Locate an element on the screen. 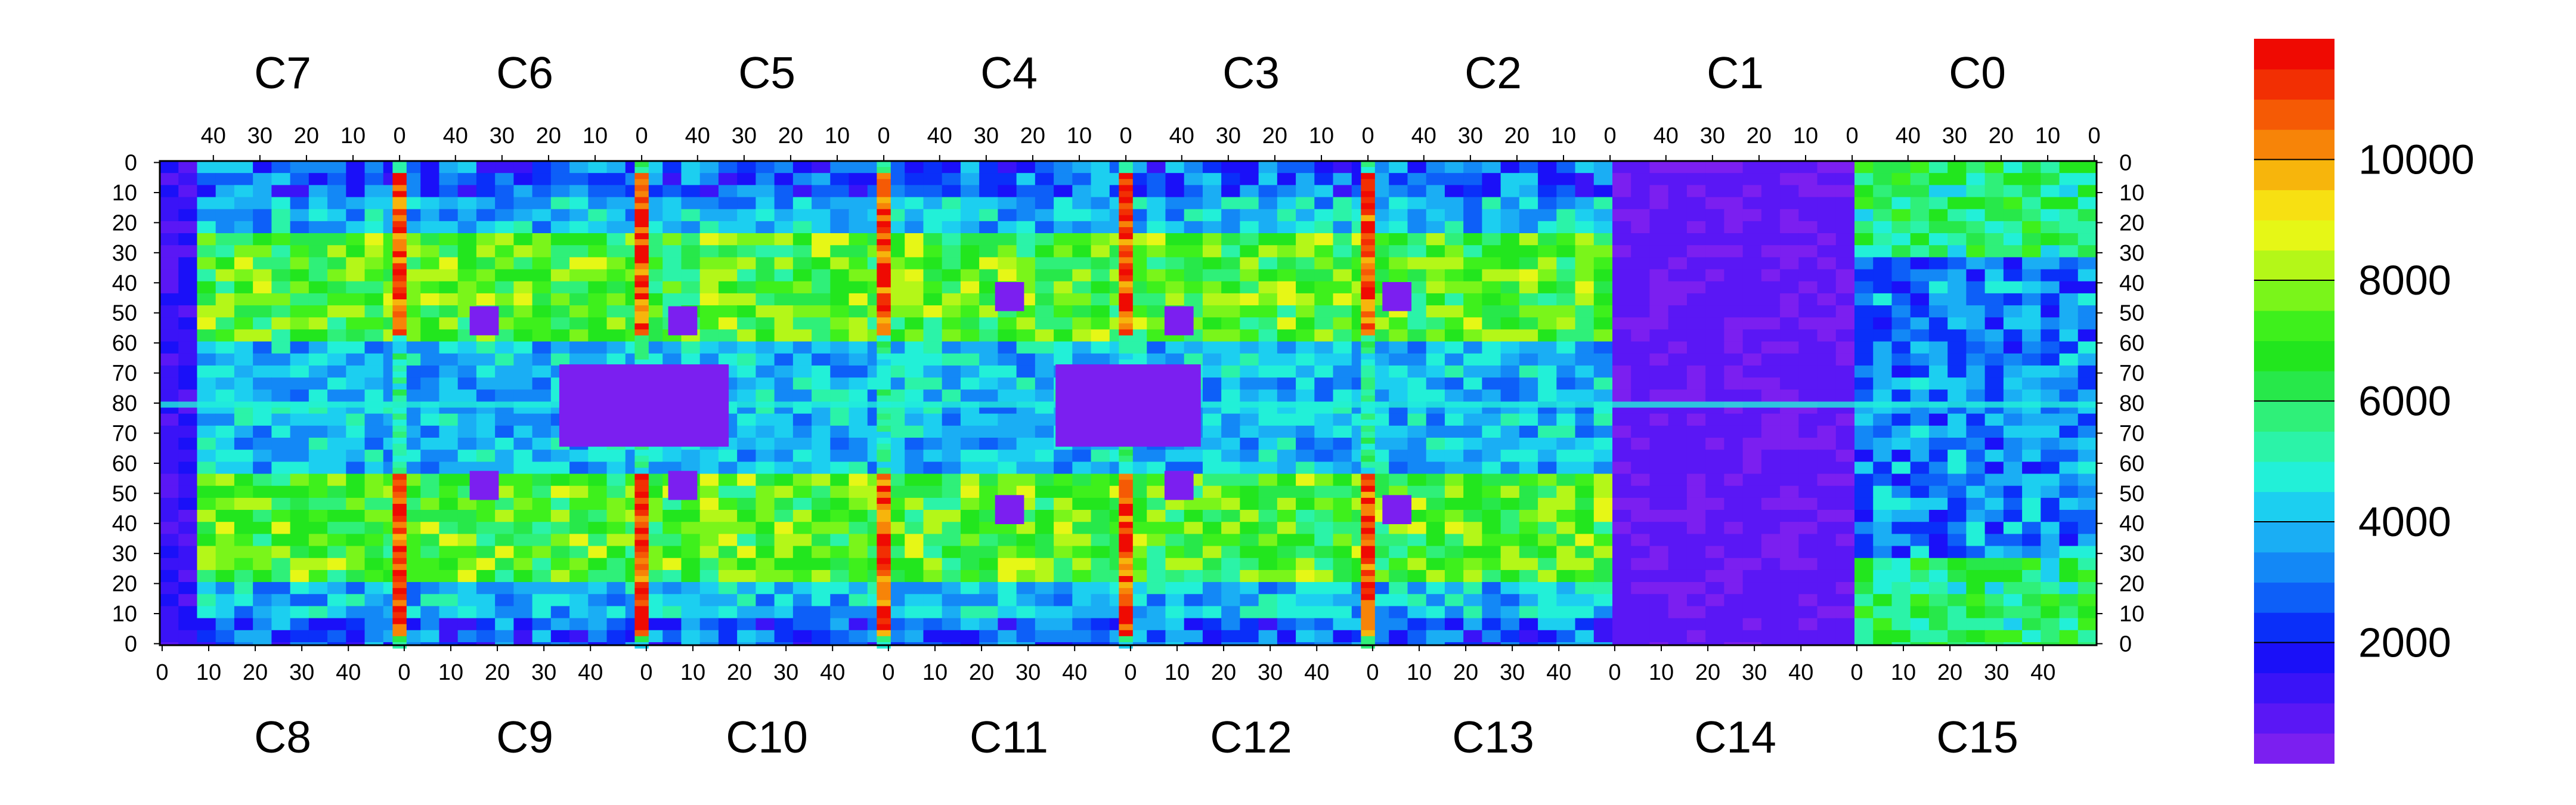 The height and width of the screenshot is (805, 2576). low-occupancy-patch is located at coordinates (683, 485).